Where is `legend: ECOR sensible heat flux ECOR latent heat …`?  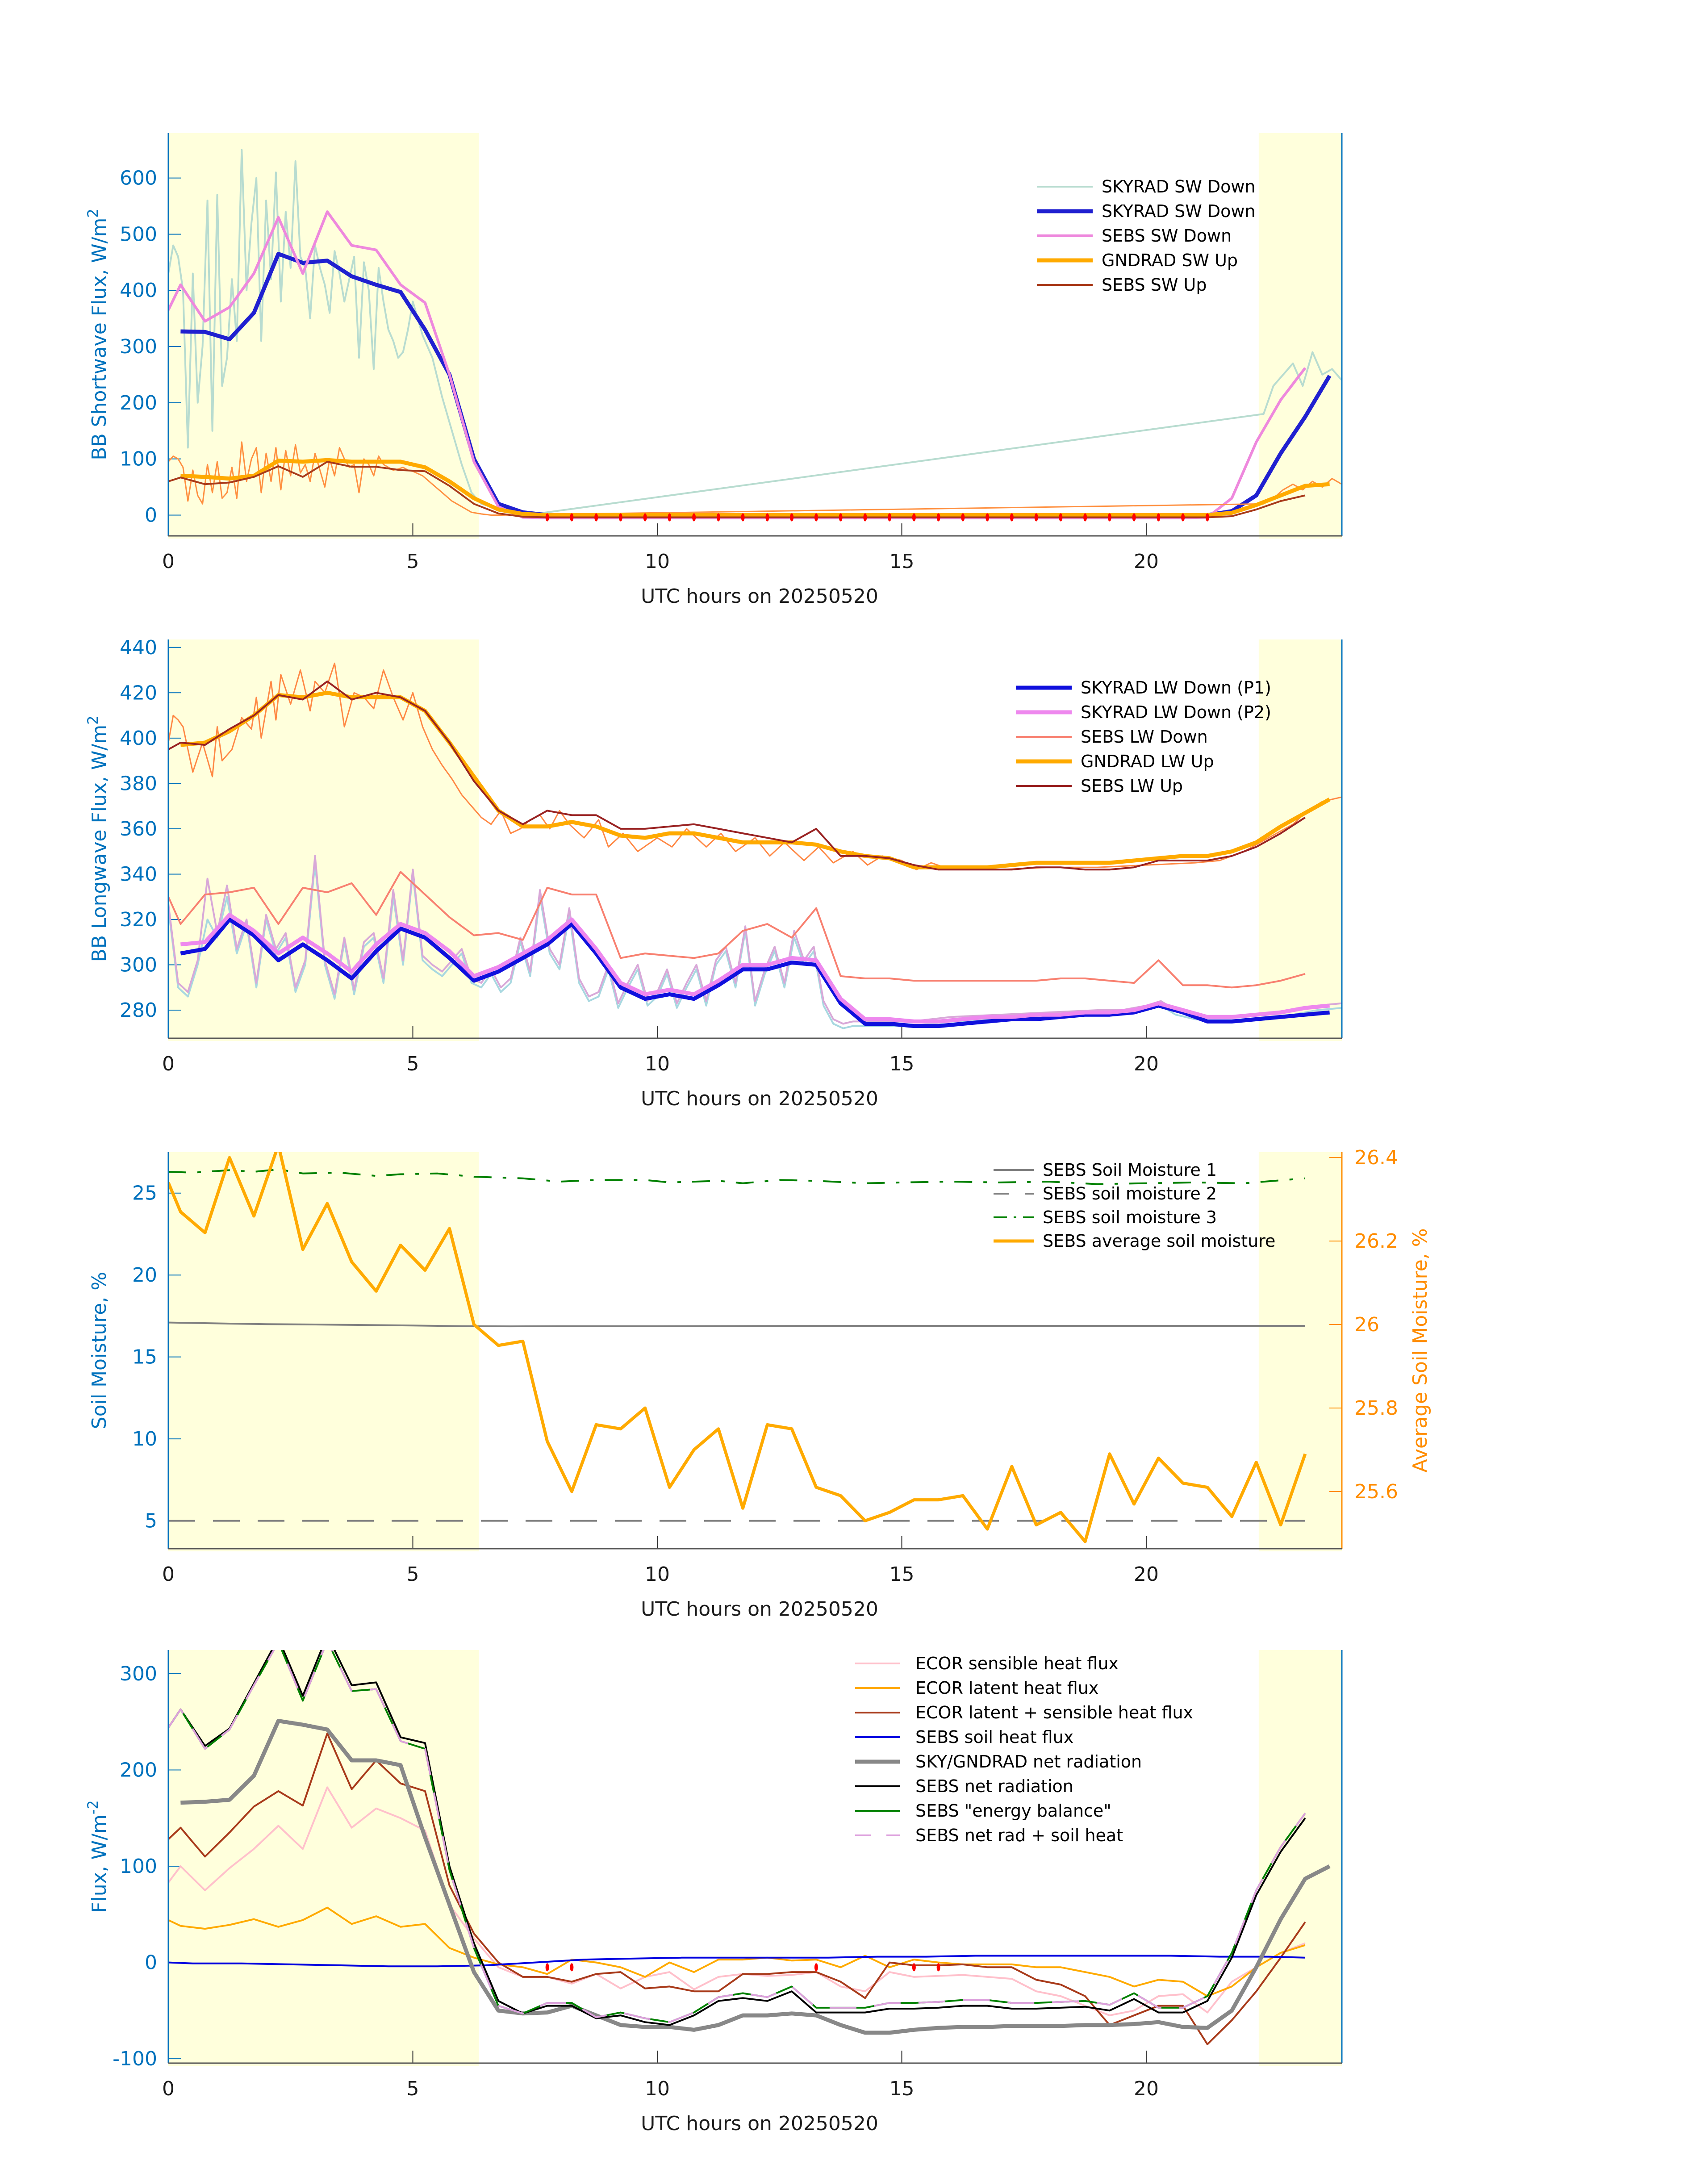 legend: ECOR sensible heat flux ECOR latent heat … is located at coordinates (1024, 1749).